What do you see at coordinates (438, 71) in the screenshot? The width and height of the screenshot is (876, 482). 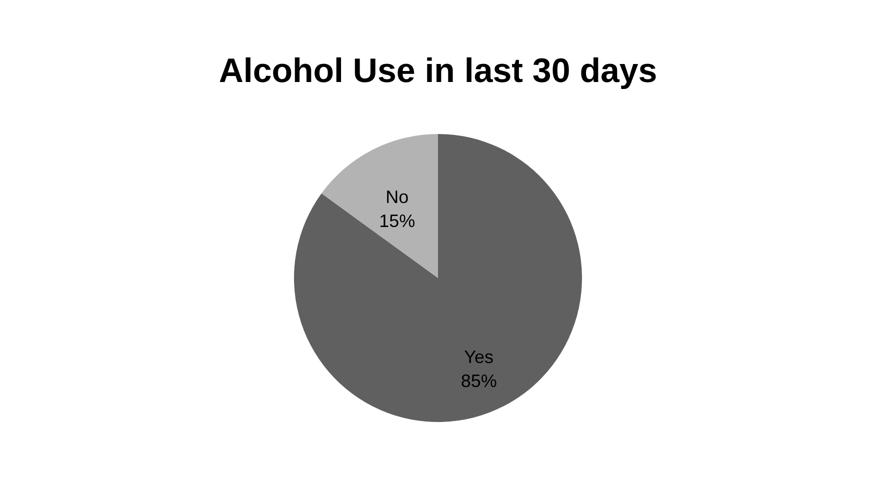 I see `chart-title: Alcohol Use in last 30 days` at bounding box center [438, 71].